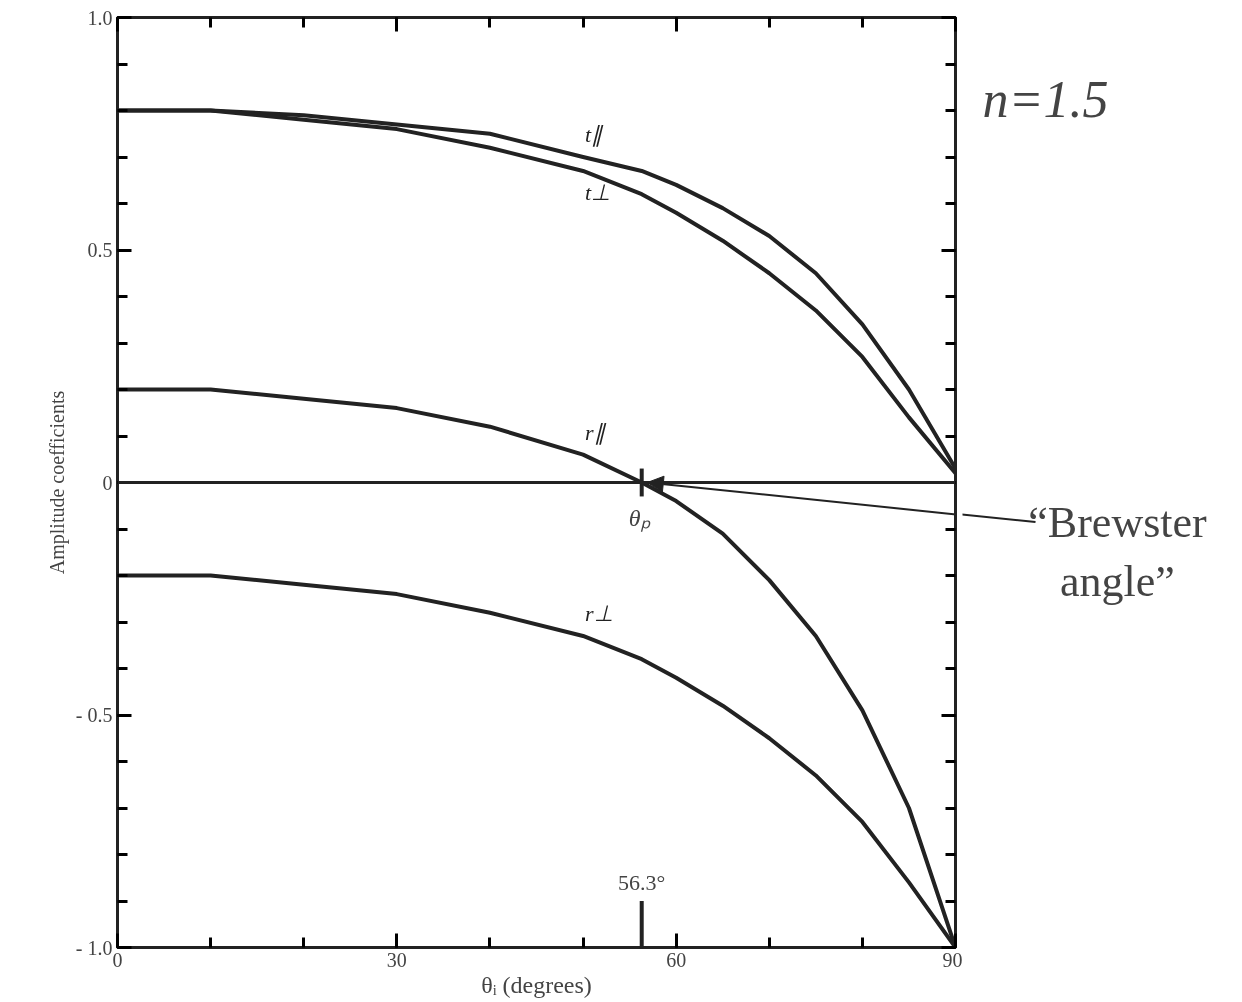  I want to click on y-tick-label: 0.5, so click(100, 250).